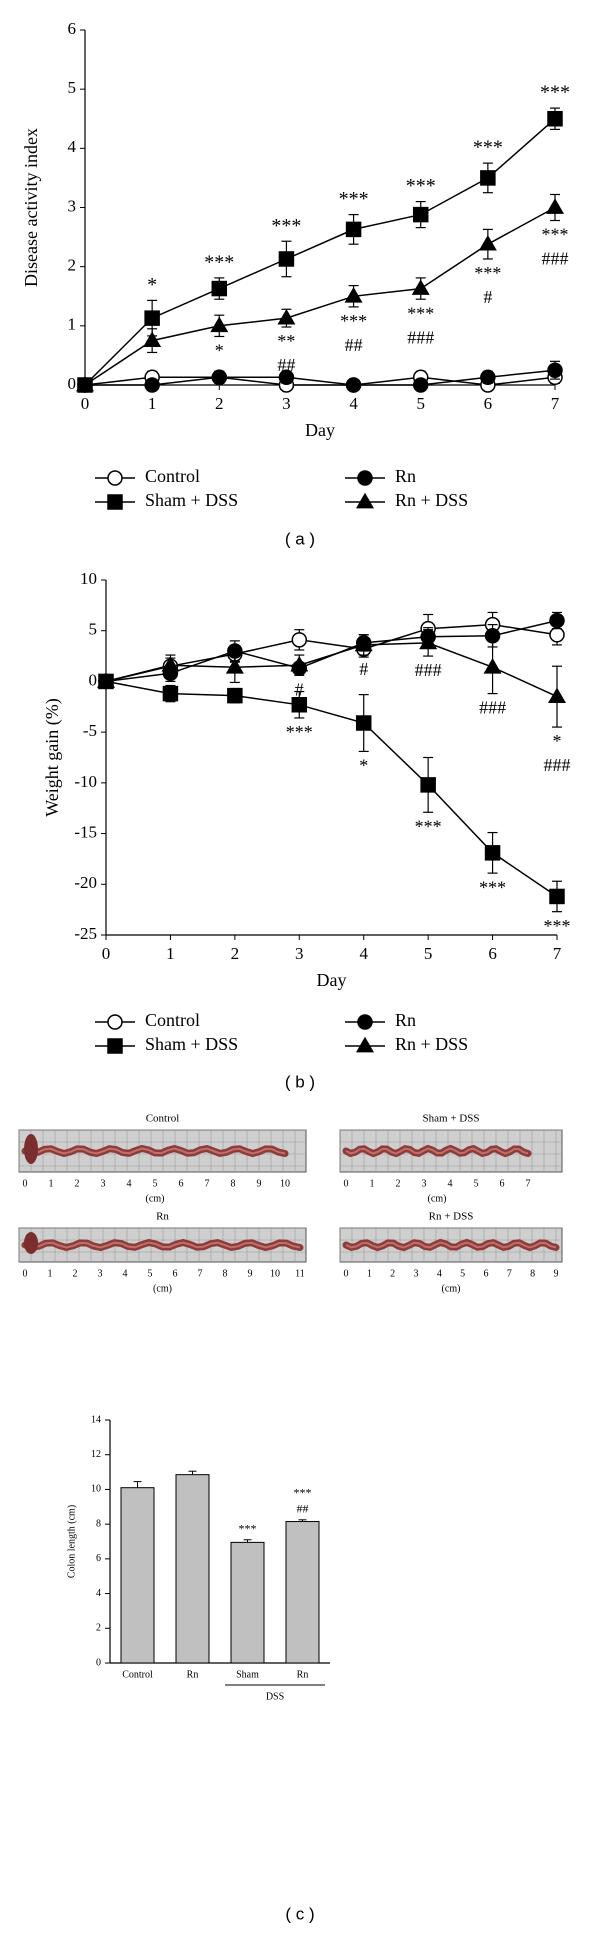  What do you see at coordinates (72, 324) in the screenshot?
I see `y-tick-label: 1` at bounding box center [72, 324].